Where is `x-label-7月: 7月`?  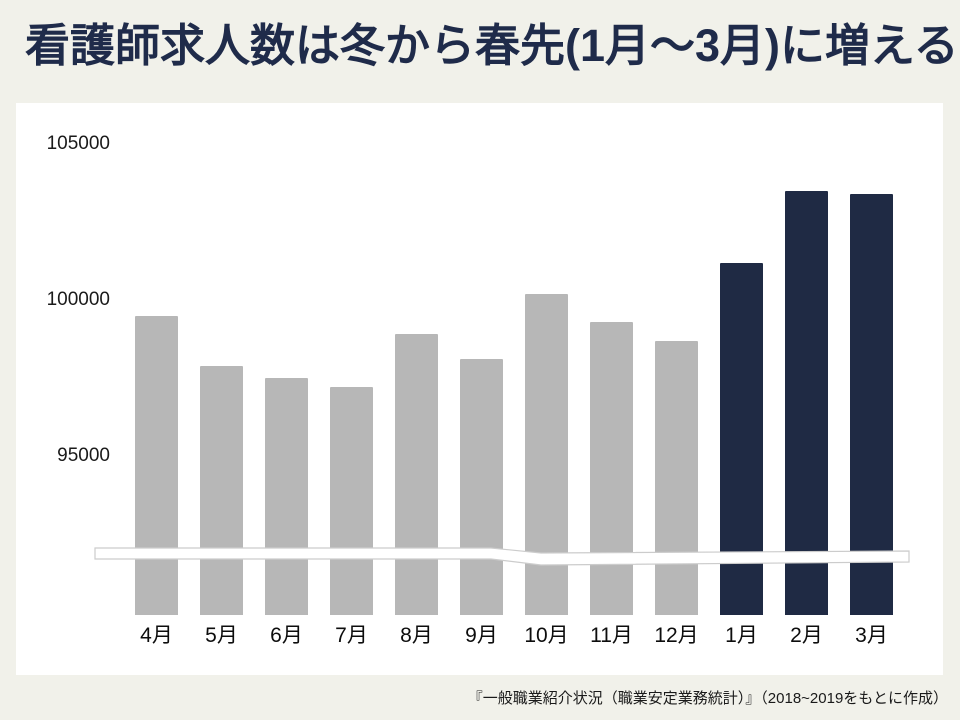 x-label-7月: 7月 is located at coordinates (351, 635).